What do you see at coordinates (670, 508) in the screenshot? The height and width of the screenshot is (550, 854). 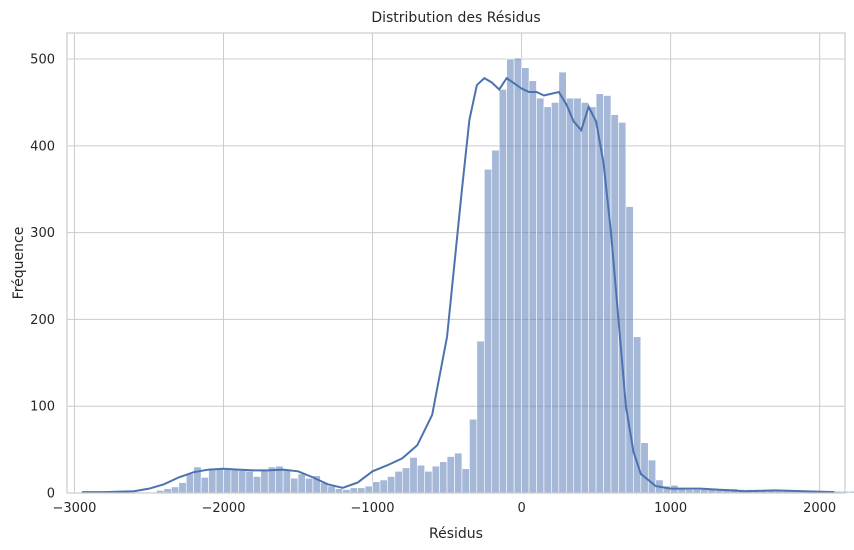 I see `x-tick-label: 1000` at bounding box center [670, 508].